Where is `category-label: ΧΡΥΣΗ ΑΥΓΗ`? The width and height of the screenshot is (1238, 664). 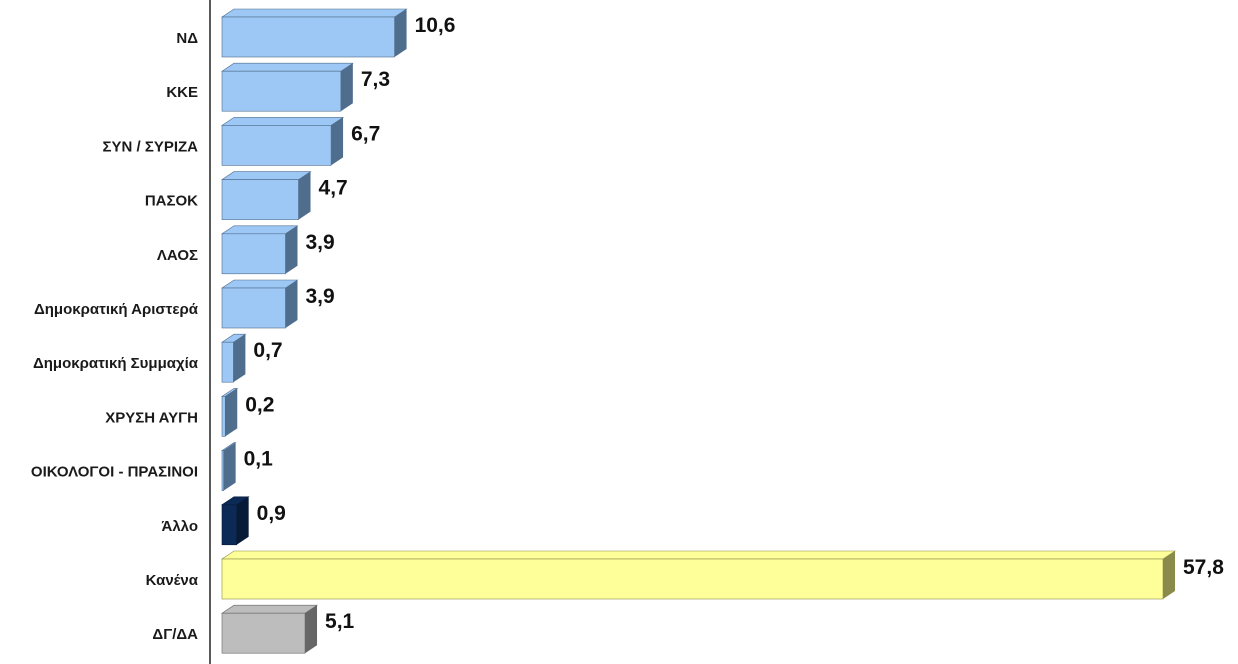
category-label: ΧΡΥΣΗ ΑΥΓΗ is located at coordinates (151, 417).